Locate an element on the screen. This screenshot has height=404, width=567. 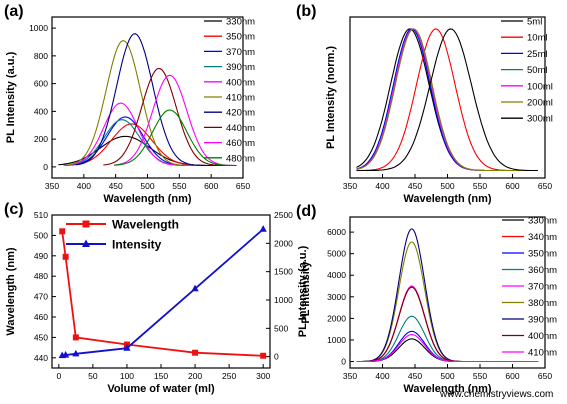
panel-d-ylabel: PL Intensity is located at coordinates (306, 292).